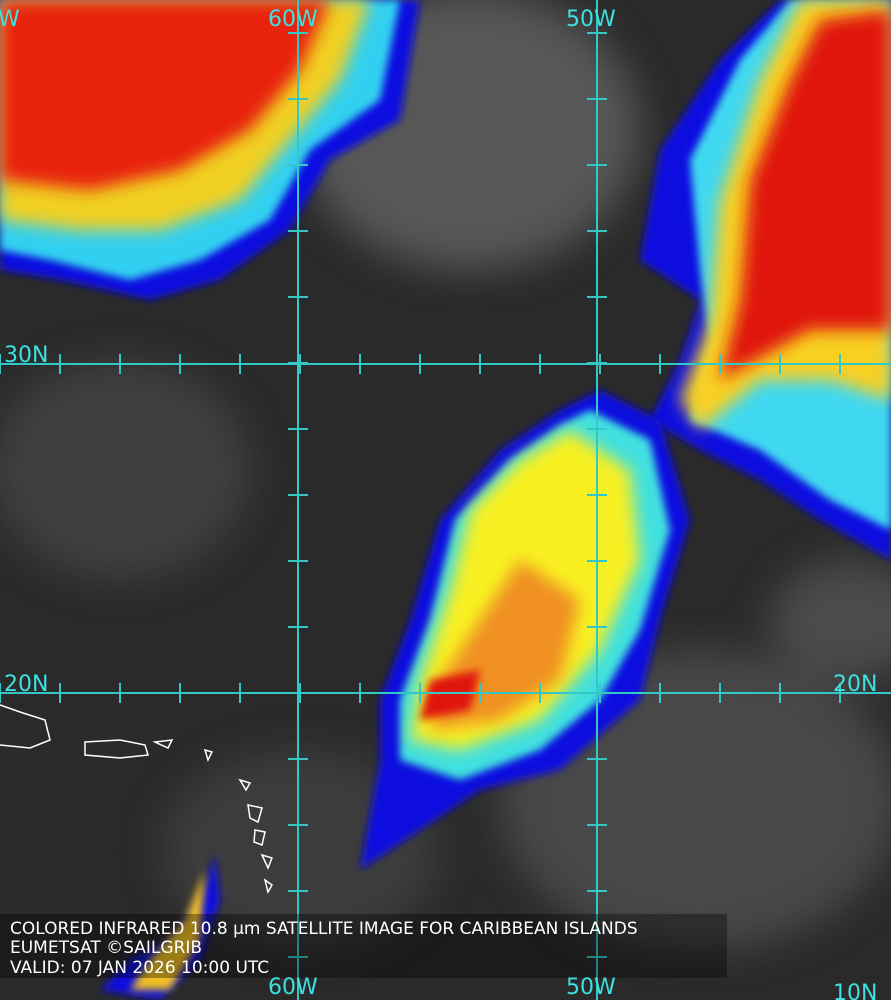 This screenshot has width=891, height=1000. What do you see at coordinates (139, 968) in the screenshot?
I see `caption-line: VALID: 07 JAN 2026 10:00 UTC` at bounding box center [139, 968].